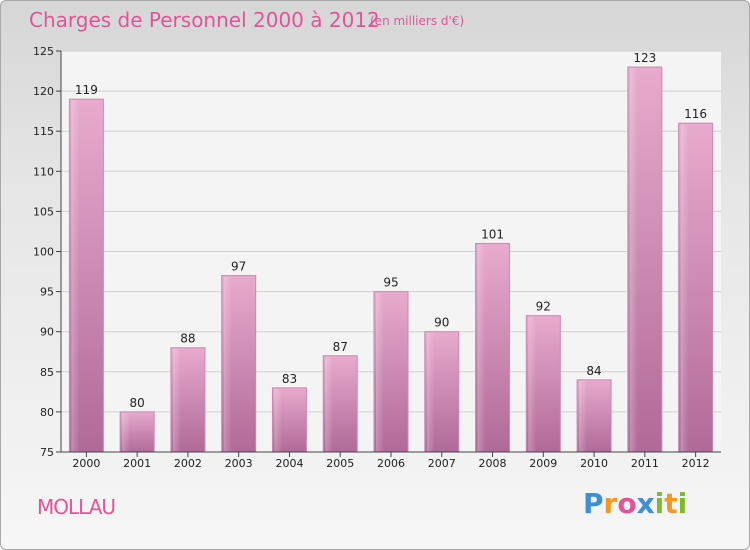  Describe the element at coordinates (696, 463) in the screenshot. I see `x-tick-label: 2012` at that location.